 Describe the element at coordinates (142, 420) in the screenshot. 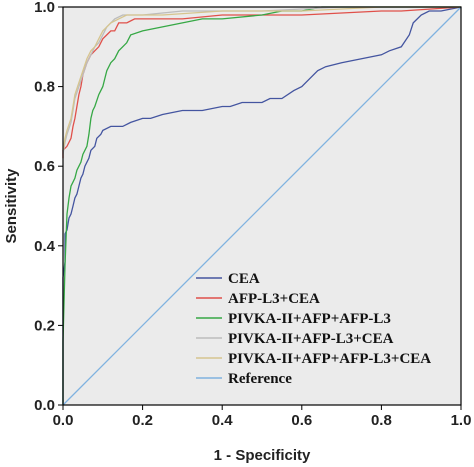

I see `x-tick-label: 0.2` at that location.